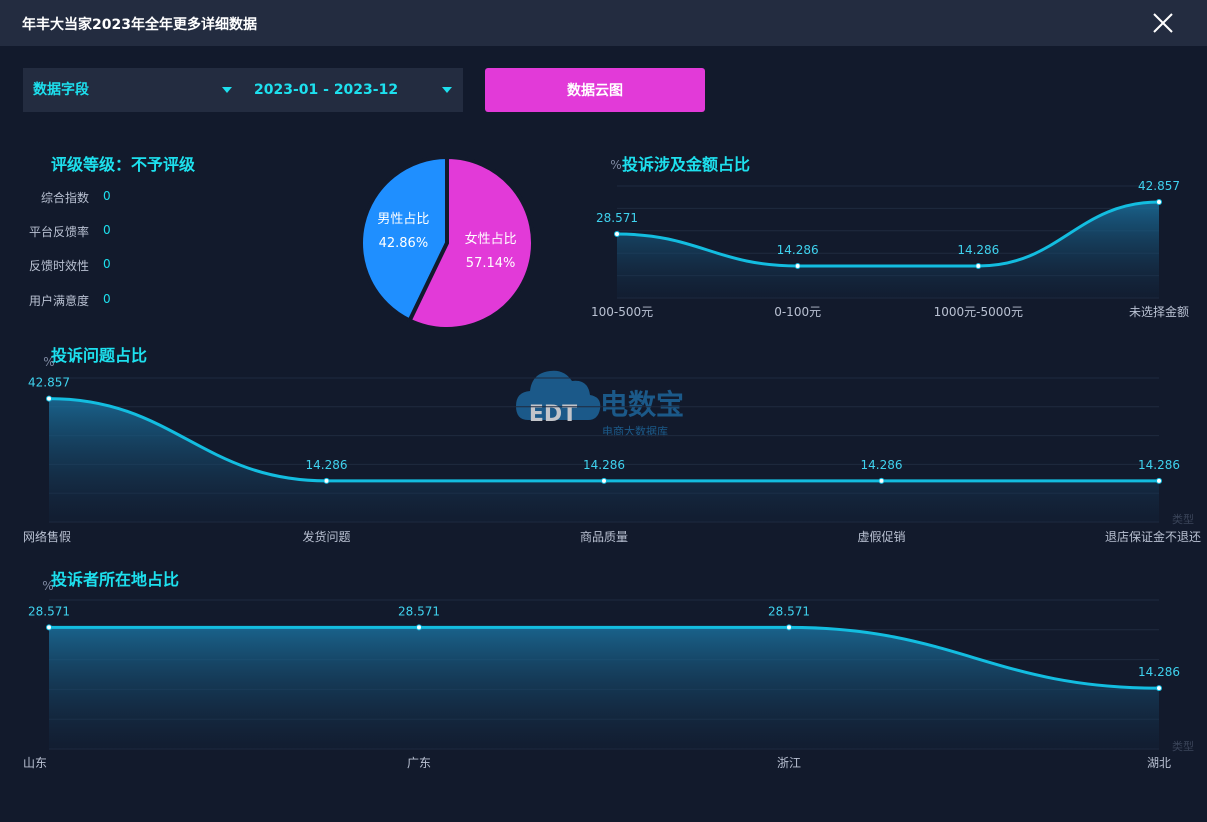 Image resolution: width=1207 pixels, height=822 pixels. I want to click on watermark-subtitle: 电商大数据库, so click(635, 431).